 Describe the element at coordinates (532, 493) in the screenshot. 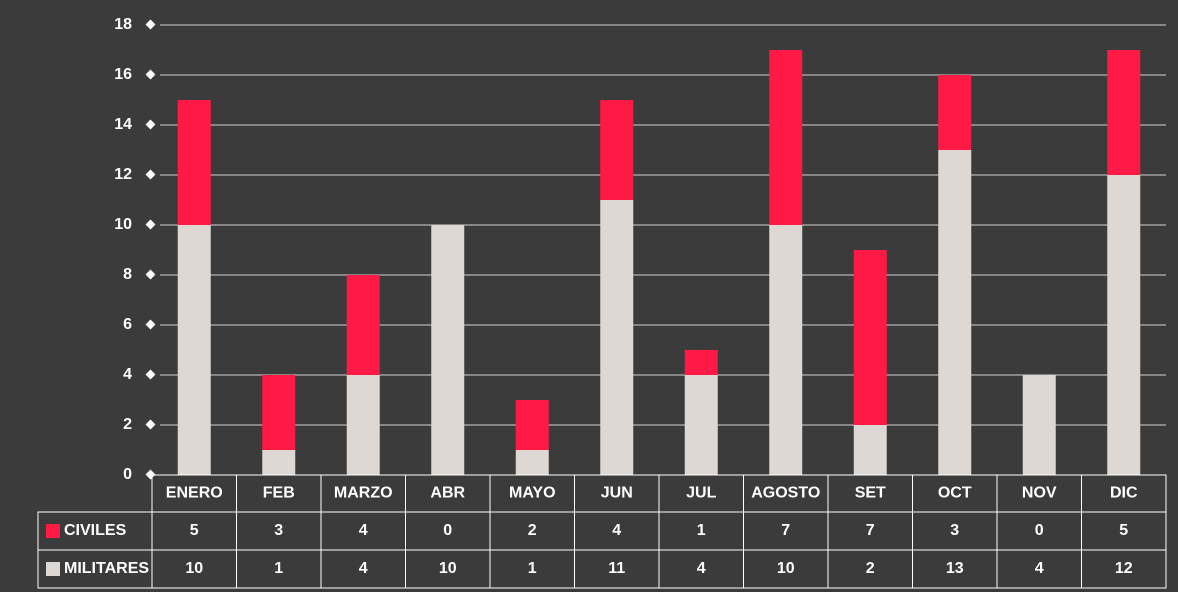

I see `x-tick-label: MAYO` at that location.